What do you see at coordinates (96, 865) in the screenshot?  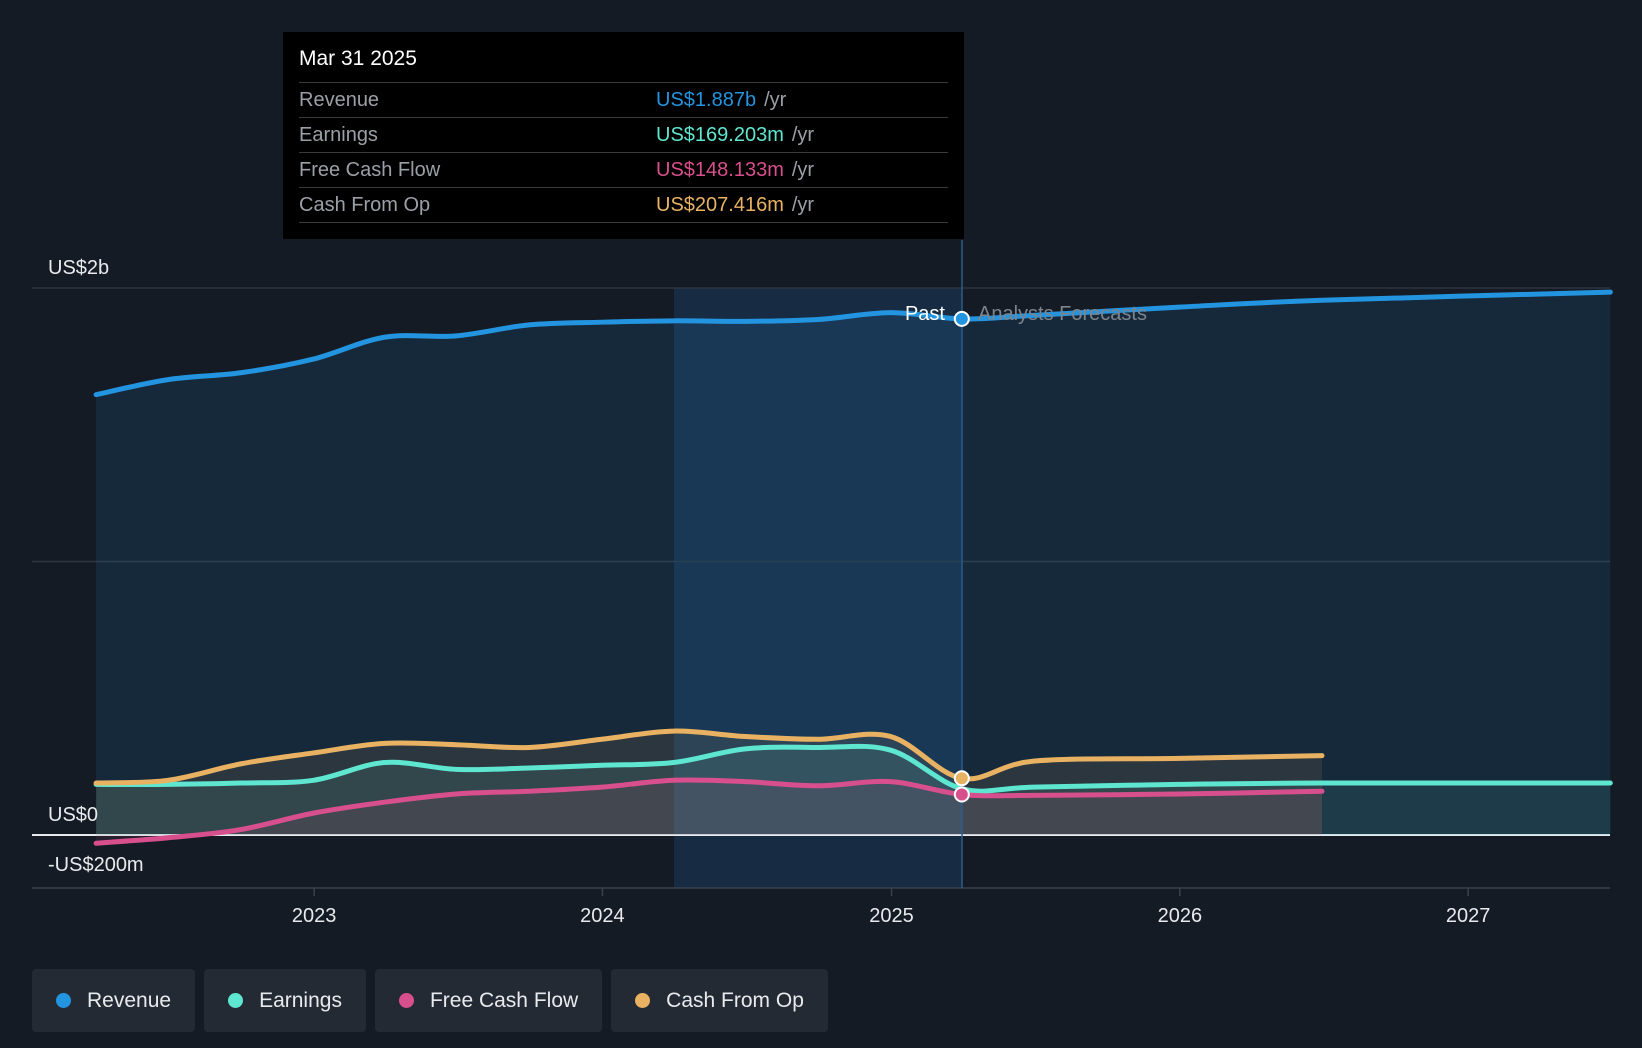 I see `y-tick-label: -US$200m` at bounding box center [96, 865].